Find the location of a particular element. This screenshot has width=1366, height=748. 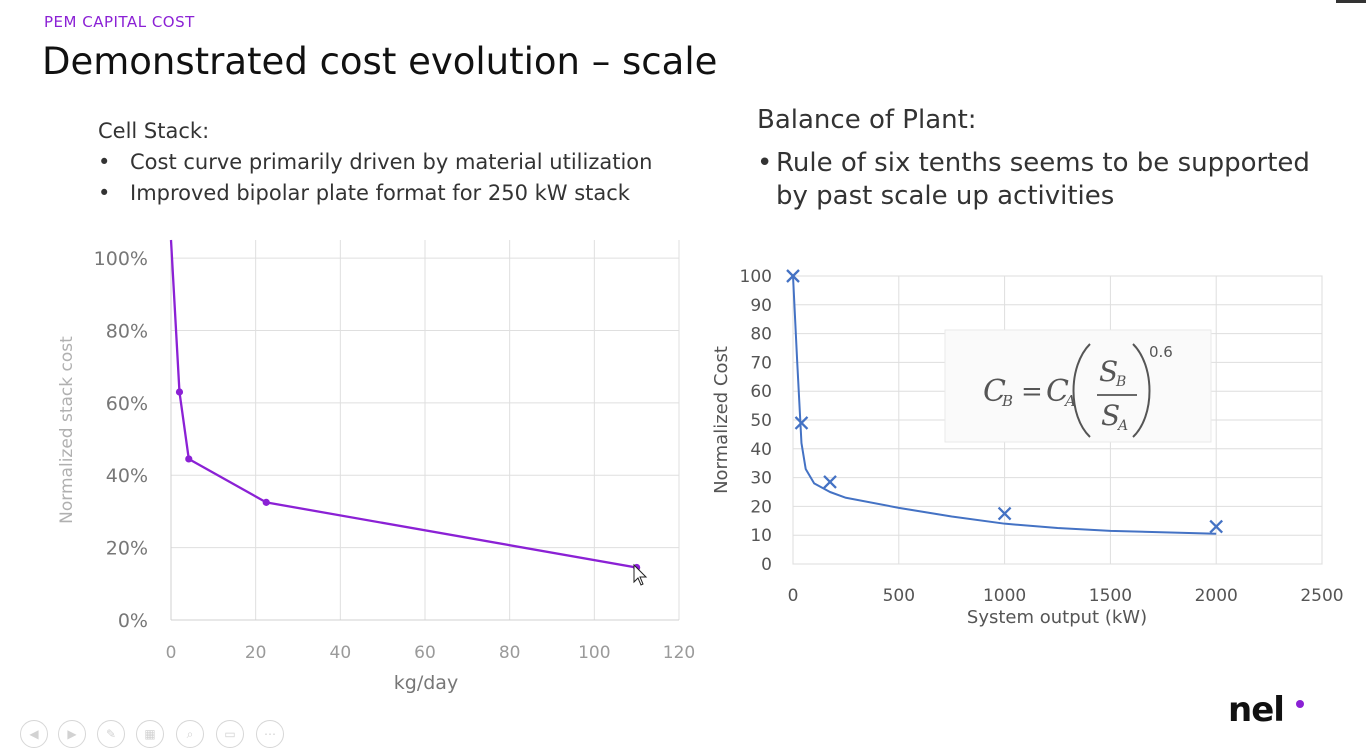

right-chart-x-tick-label: 2000 is located at coordinates (1216, 596).